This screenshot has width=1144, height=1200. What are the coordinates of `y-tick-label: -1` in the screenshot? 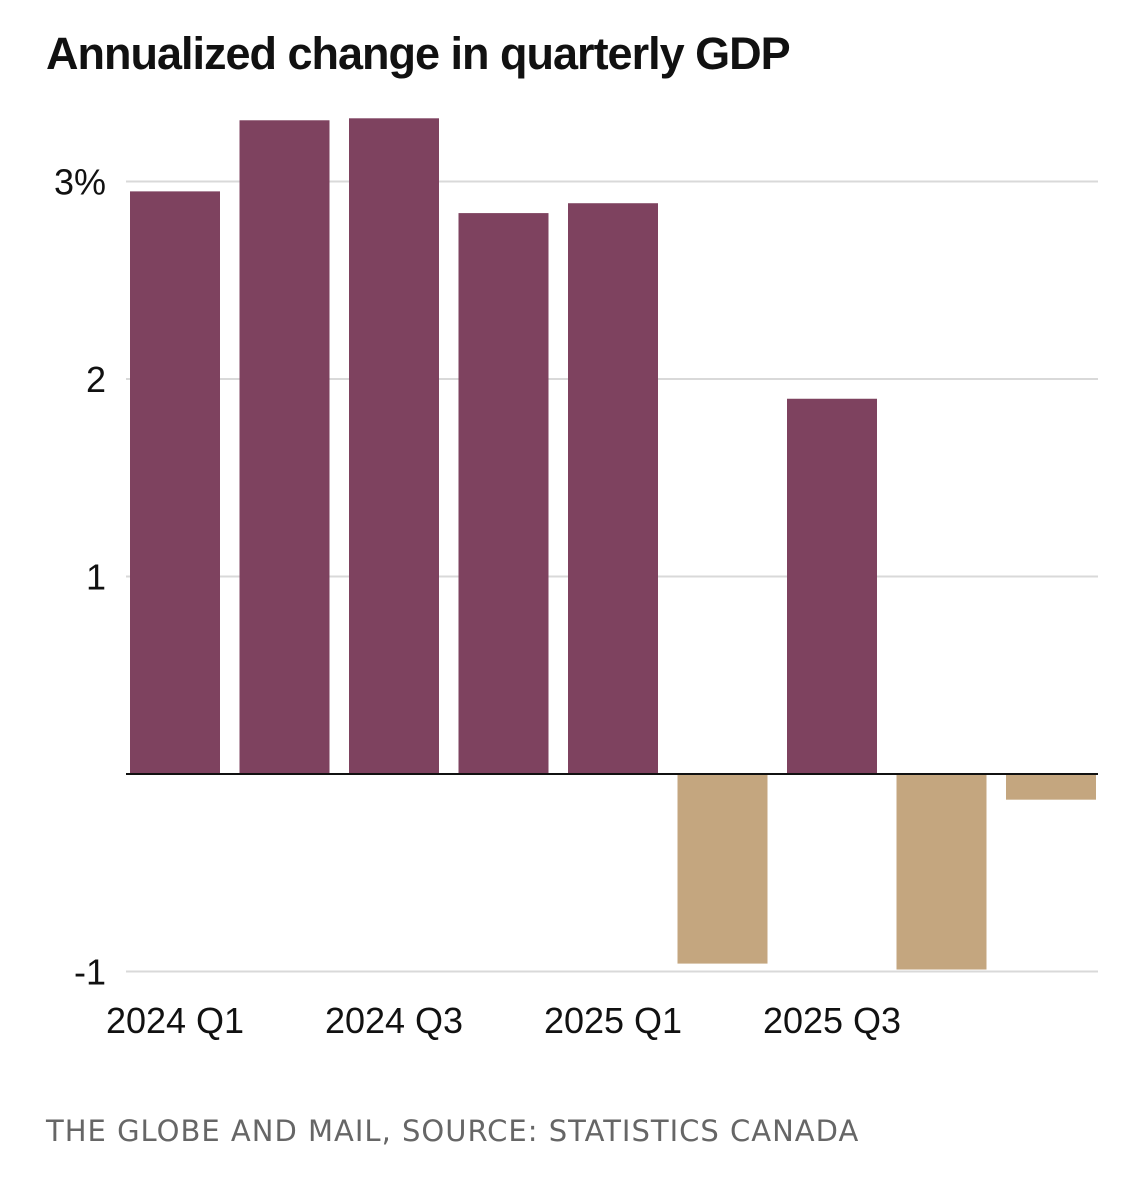 It's located at (90, 972).